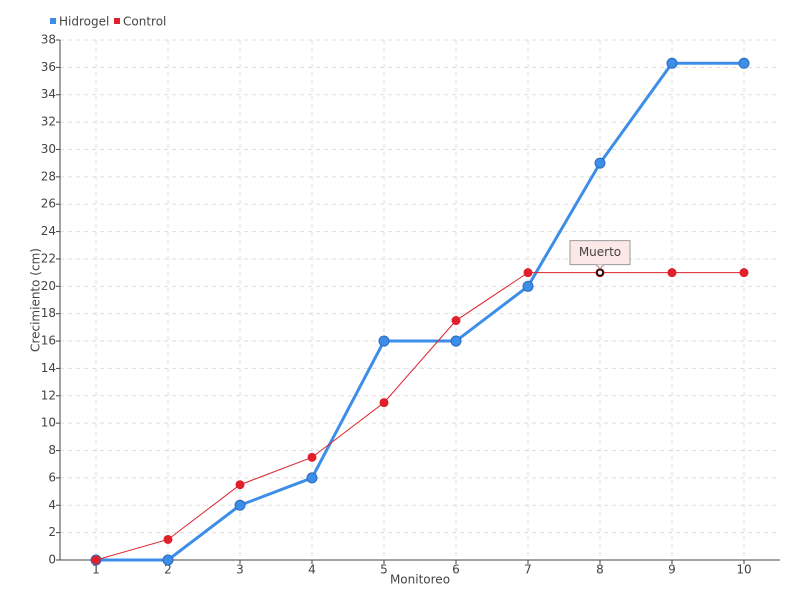 The height and width of the screenshot is (600, 800). I want to click on legend-label: Control, so click(144, 22).